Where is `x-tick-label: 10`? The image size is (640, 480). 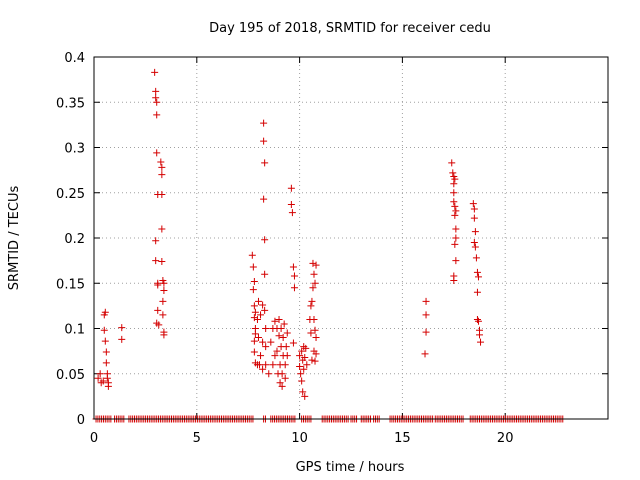 x-tick-label: 10 is located at coordinates (299, 438).